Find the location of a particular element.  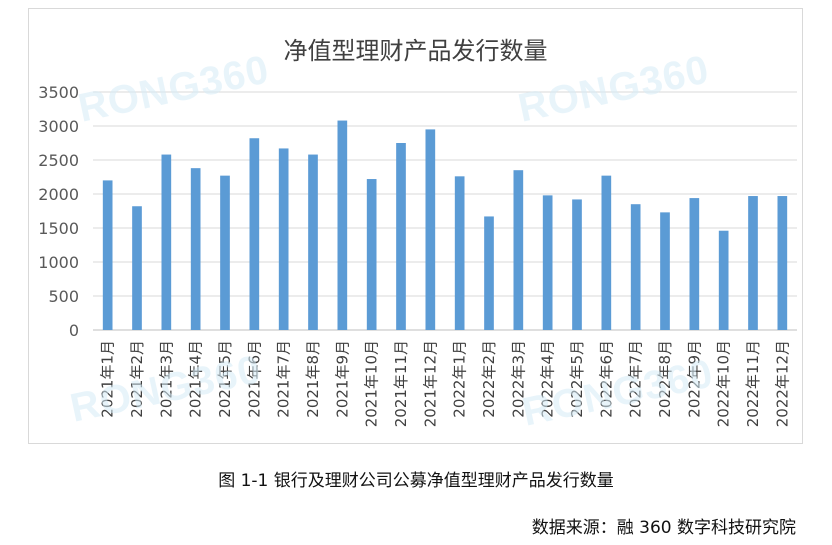

x-tick-label: 2022年9月 is located at coordinates (694, 379).